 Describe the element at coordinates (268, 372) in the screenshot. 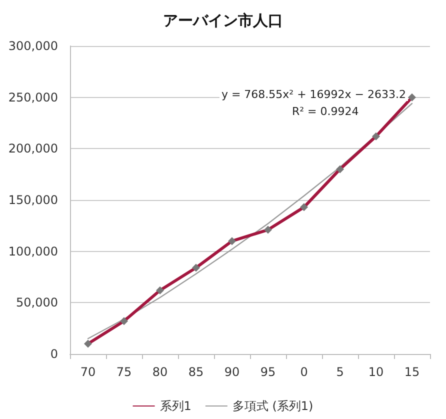

I see `x-tick-label: 95` at that location.